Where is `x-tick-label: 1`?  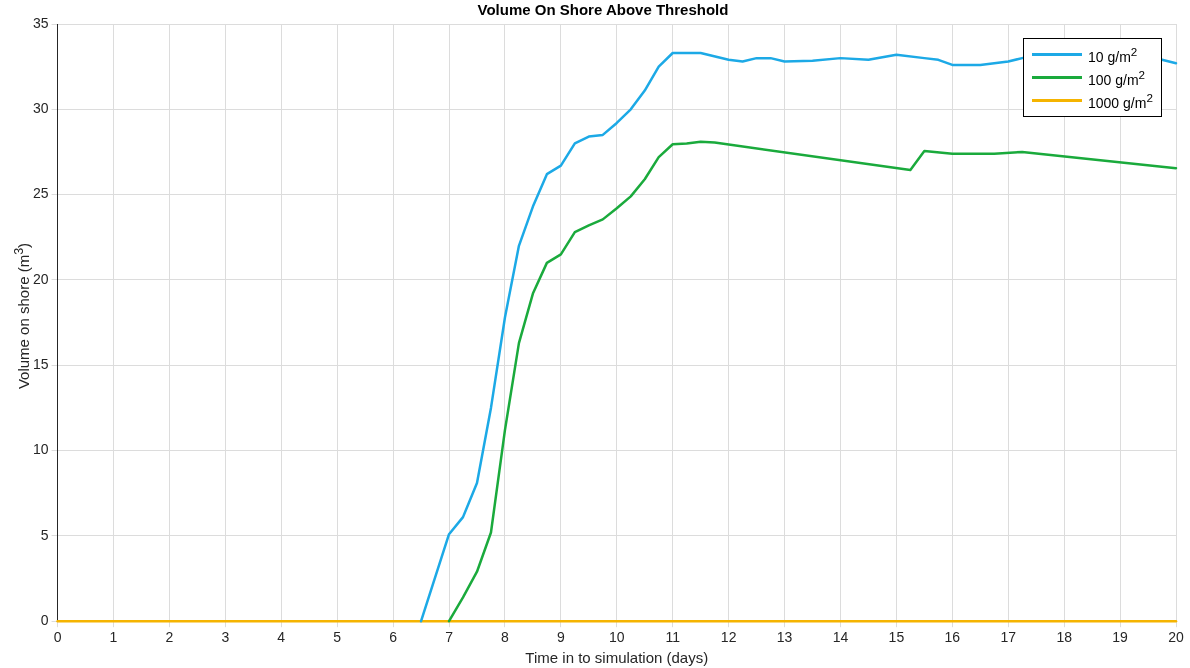
x-tick-label: 1 is located at coordinates (113, 637).